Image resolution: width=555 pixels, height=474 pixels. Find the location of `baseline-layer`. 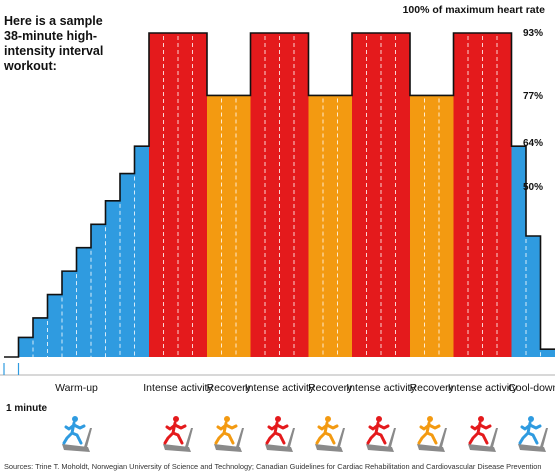

baseline-layer is located at coordinates (277, 369).